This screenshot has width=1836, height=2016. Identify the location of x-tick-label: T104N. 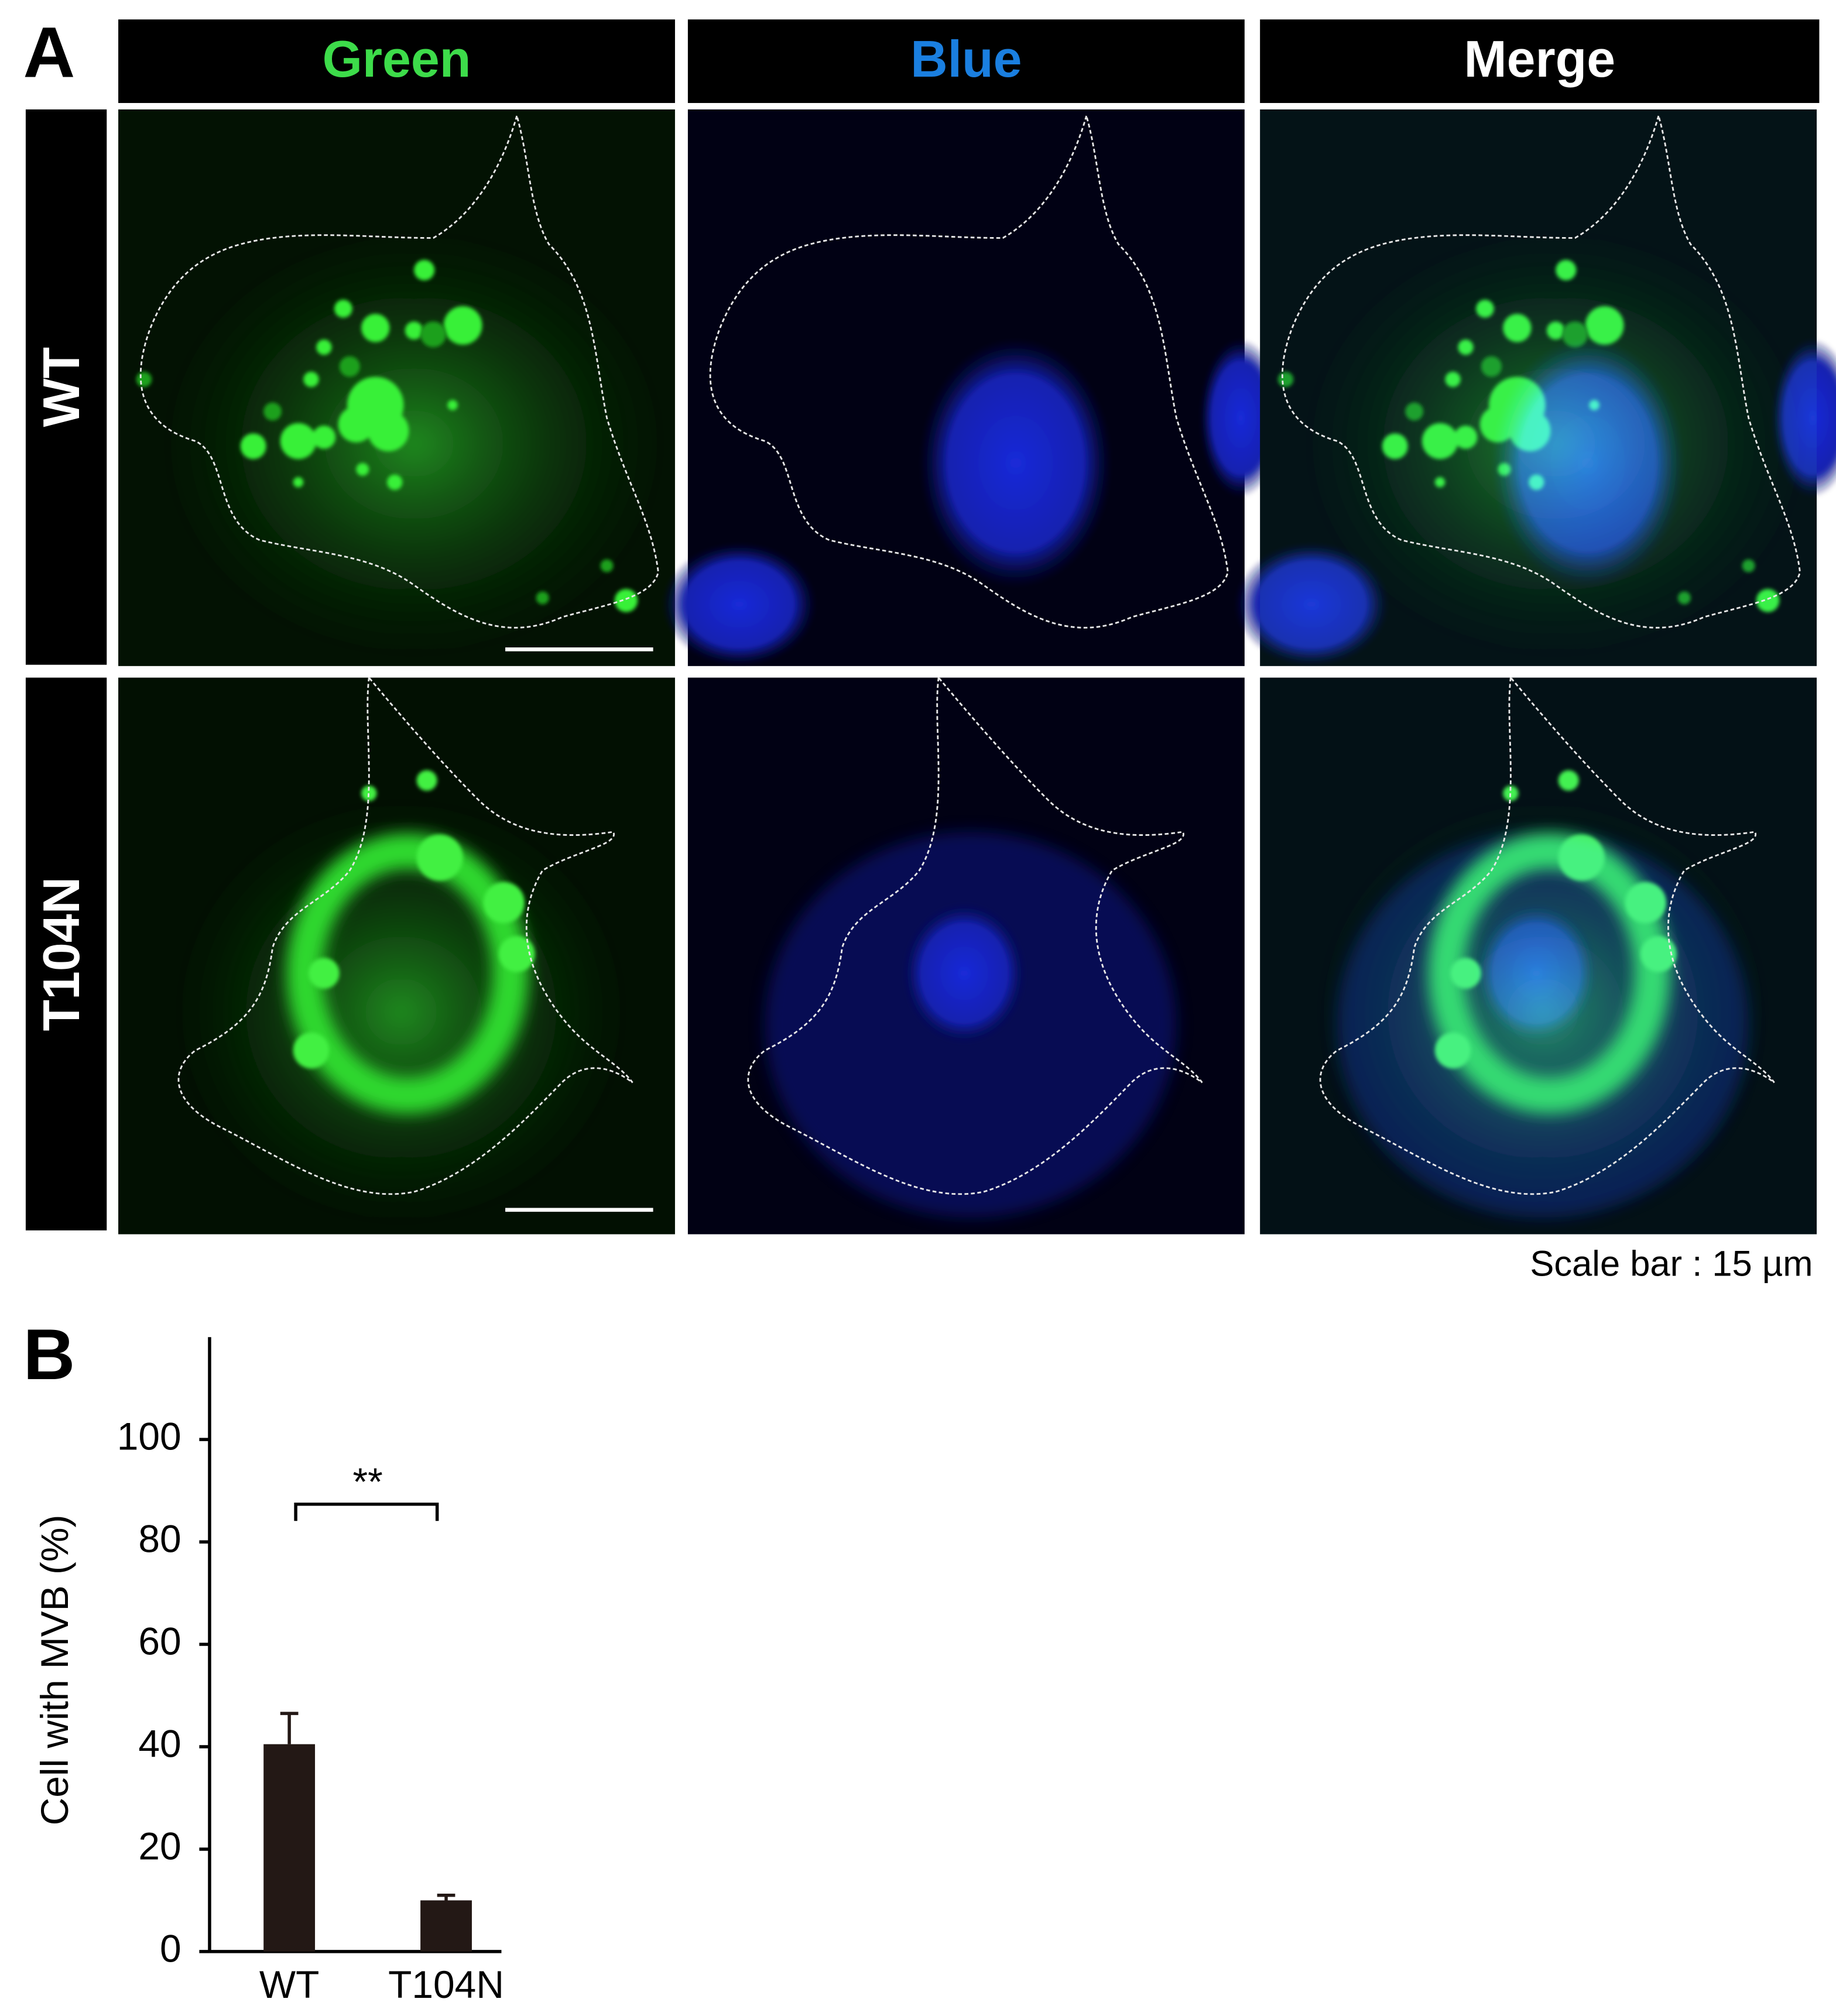
(446, 1984).